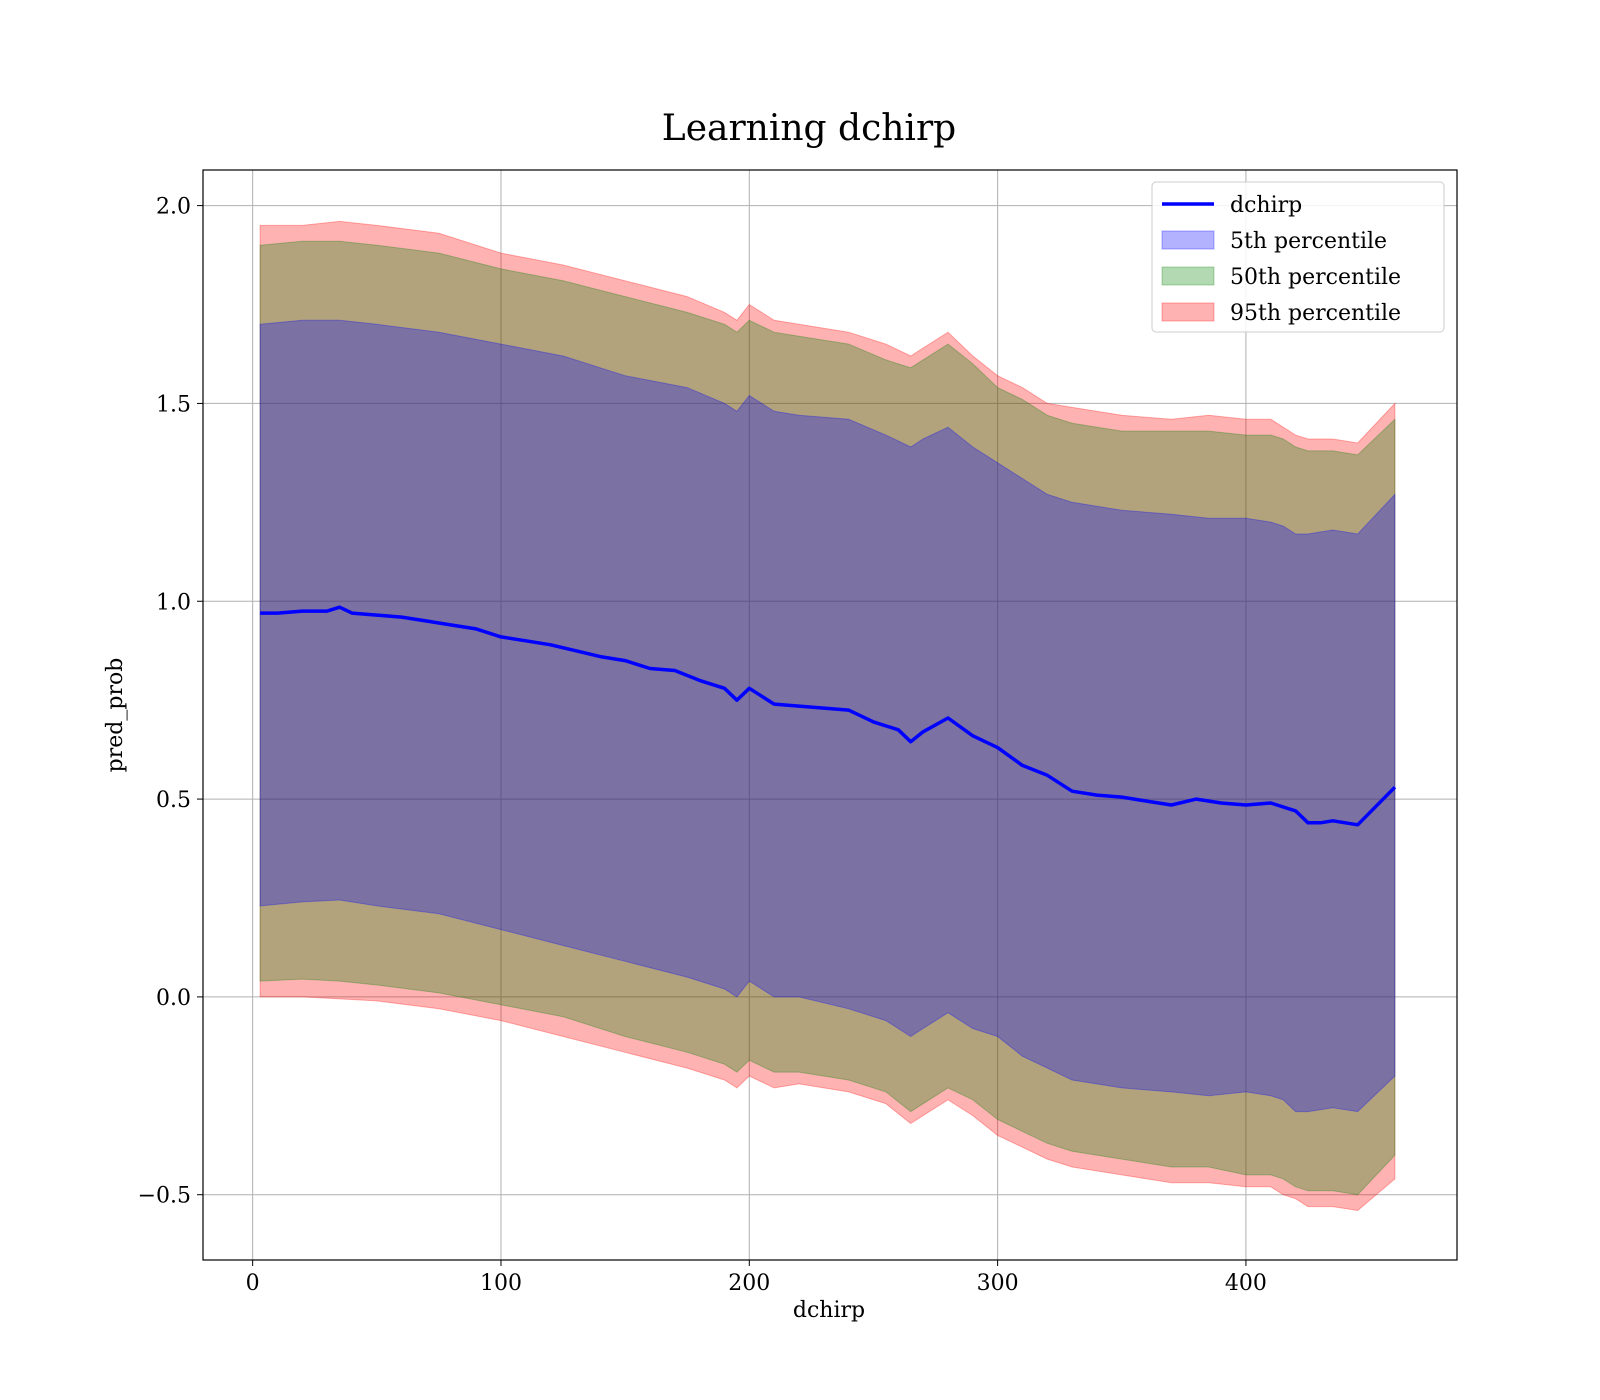 This screenshot has height=1400, width=1600. What do you see at coordinates (115, 715) in the screenshot?
I see `y-axis-label: pred_prob` at bounding box center [115, 715].